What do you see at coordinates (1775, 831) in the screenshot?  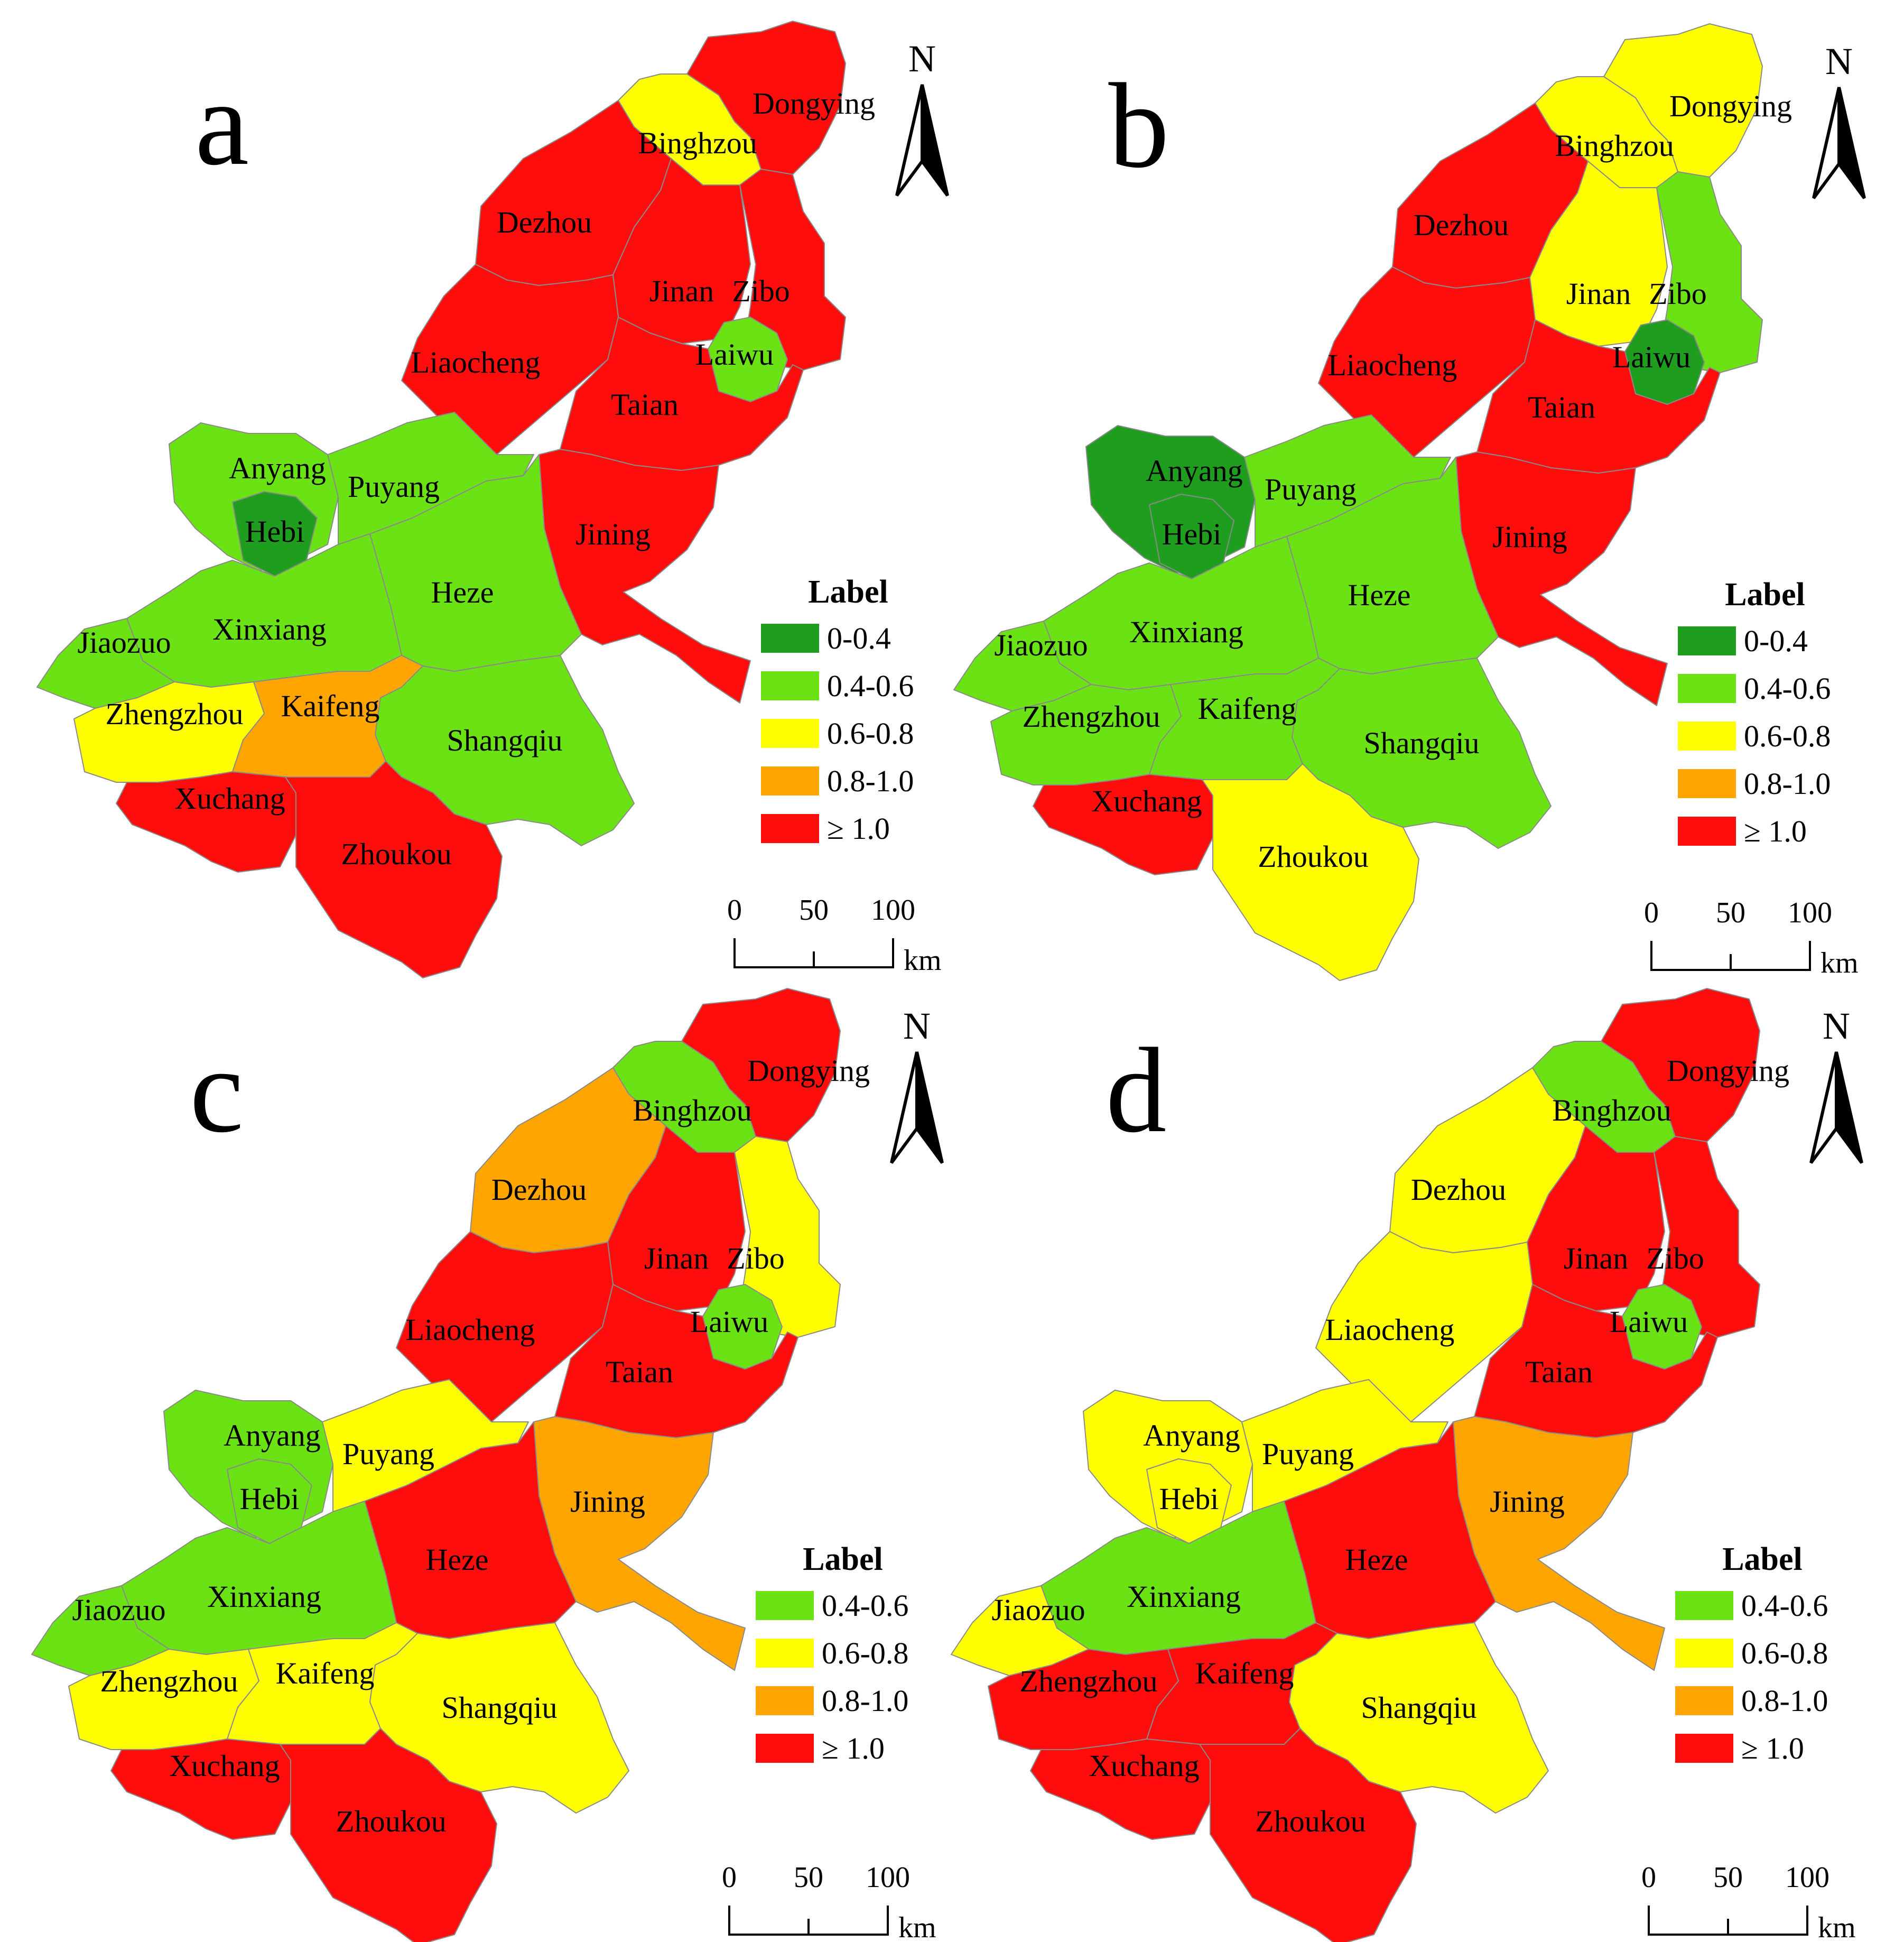 I see `legend-label: ≥ 1.0` at bounding box center [1775, 831].